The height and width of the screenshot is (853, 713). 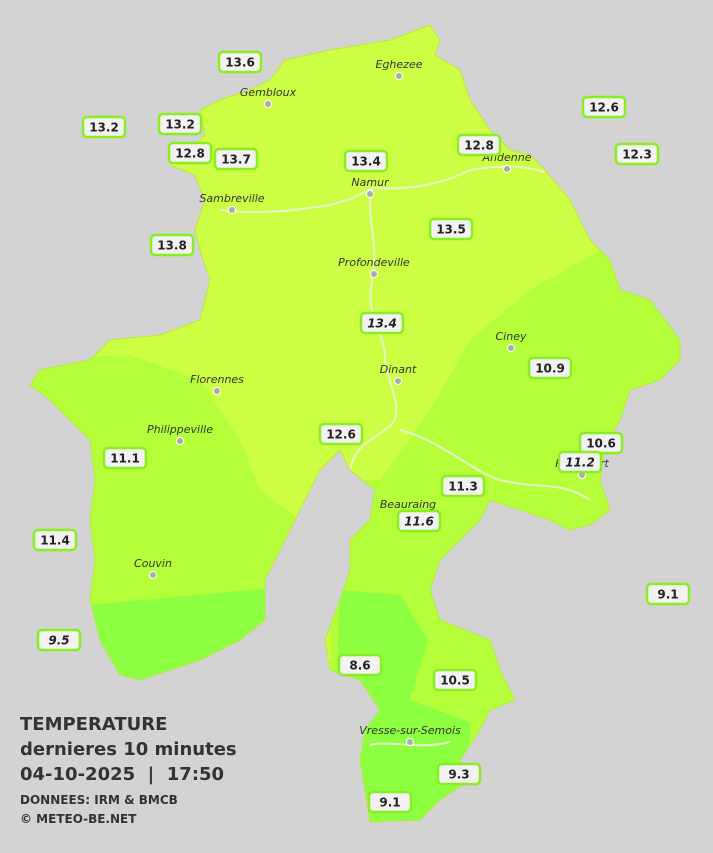 I want to click on station-value: 10.9, so click(x=550, y=369).